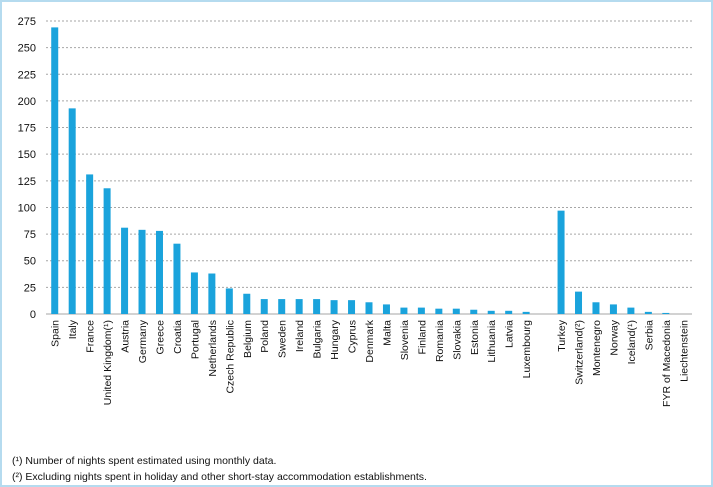  What do you see at coordinates (30, 288) in the screenshot?
I see `y-tick-label: 25` at bounding box center [30, 288].